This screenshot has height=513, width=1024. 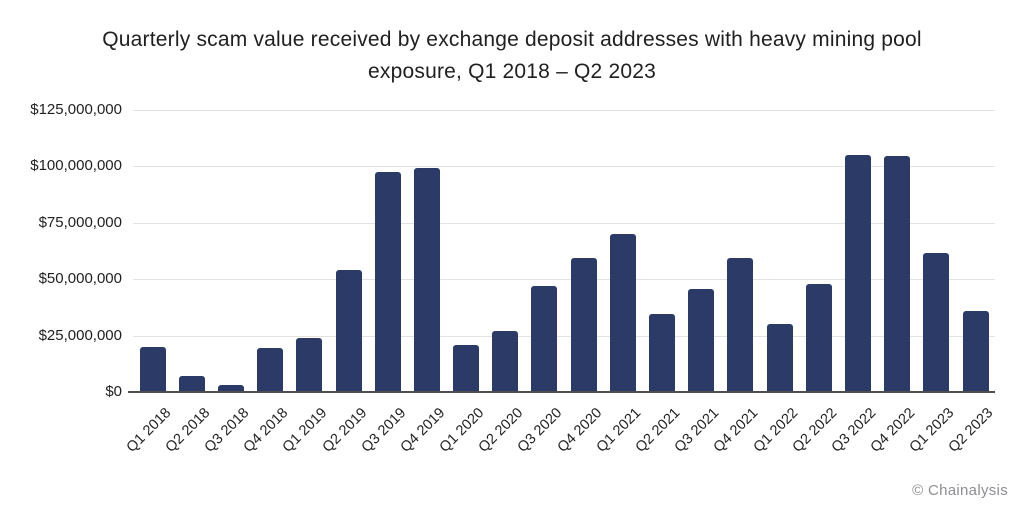 I want to click on bar-q2-2023, so click(x=975, y=351).